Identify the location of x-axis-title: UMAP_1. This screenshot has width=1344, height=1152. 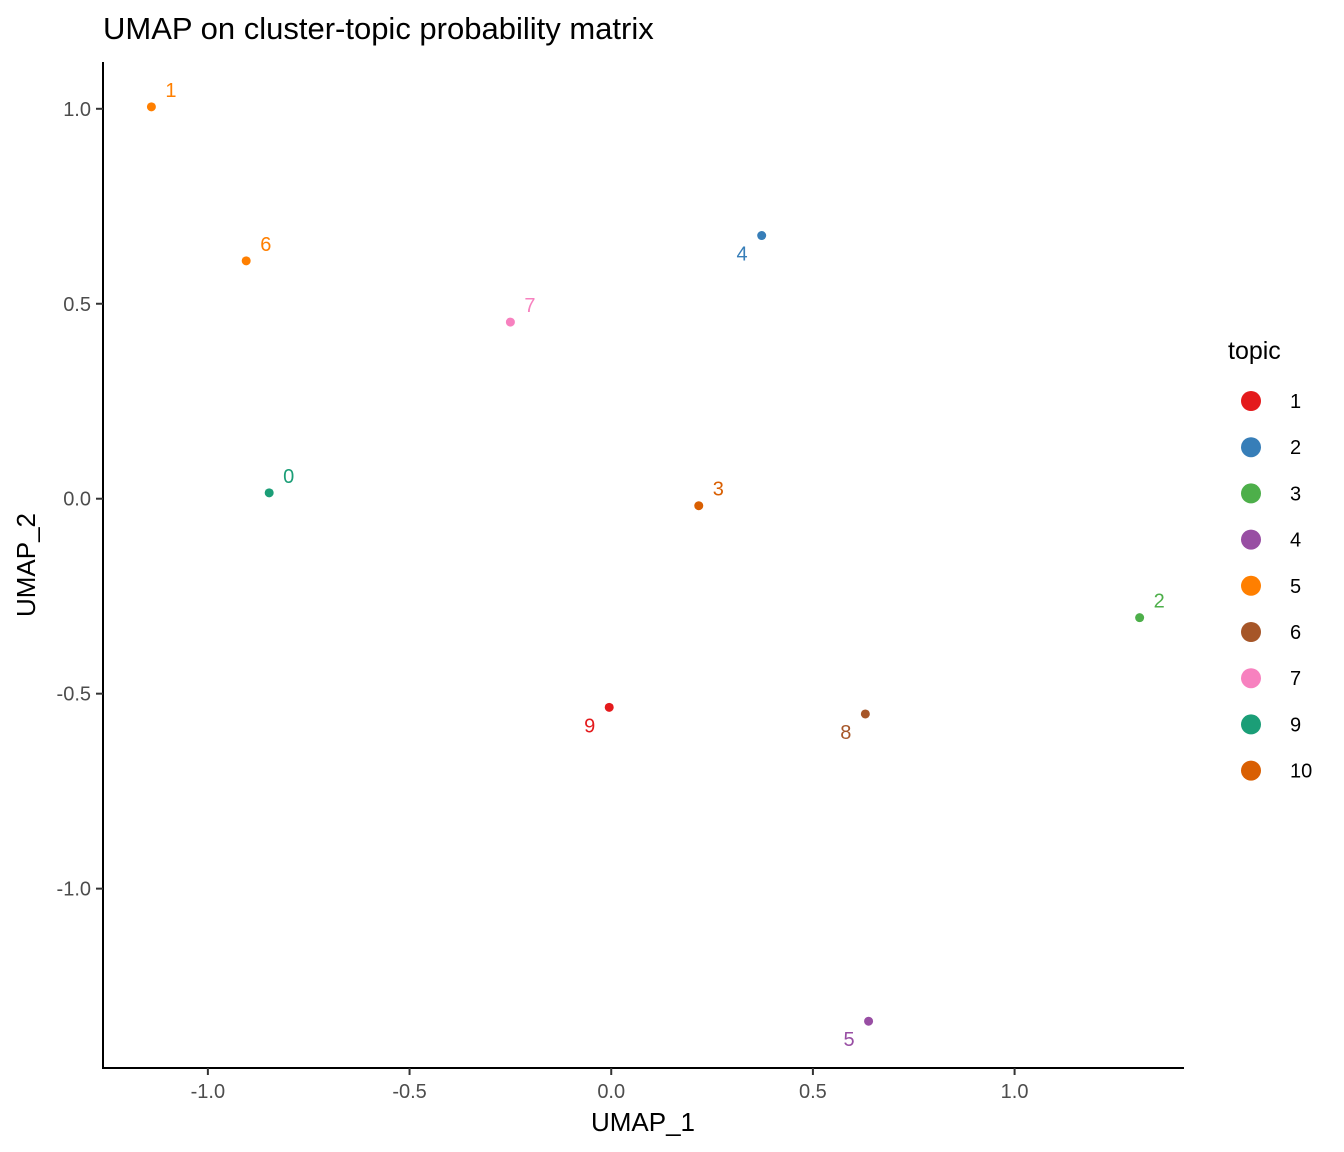
(643, 1122).